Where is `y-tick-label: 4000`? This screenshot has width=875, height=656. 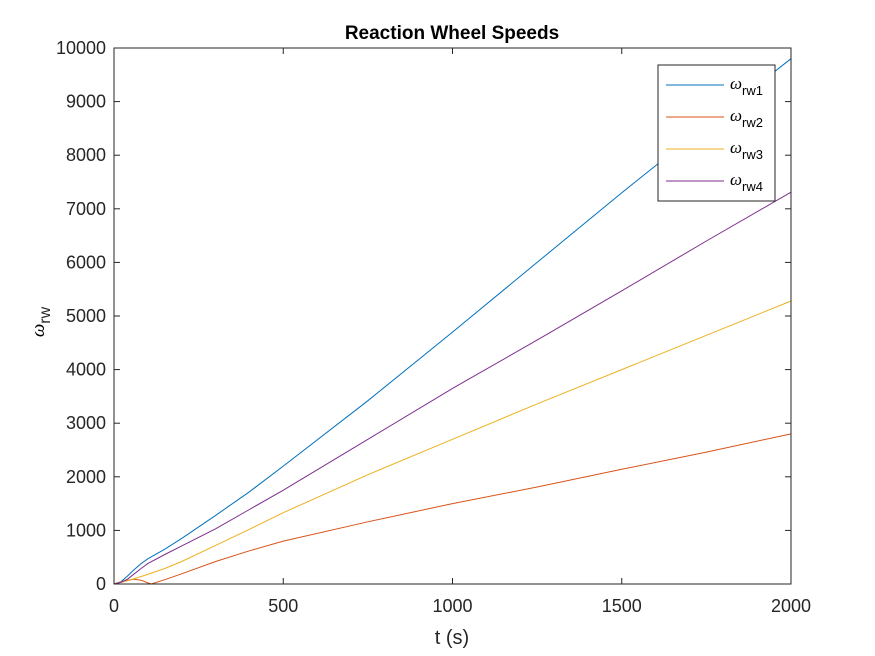
y-tick-label: 4000 is located at coordinates (86, 370).